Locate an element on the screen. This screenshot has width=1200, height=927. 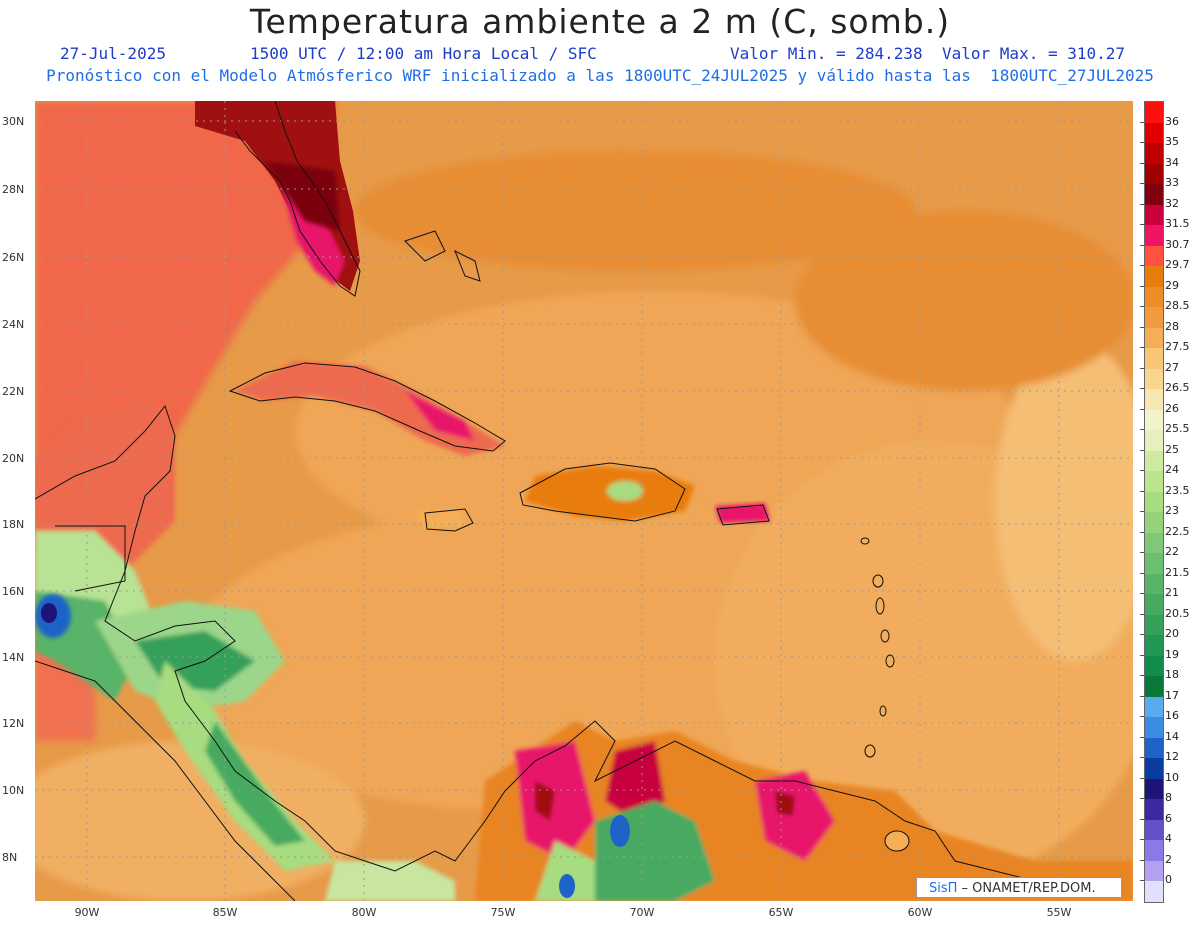
colorbar-label: 35 is located at coordinates (1172, 142).